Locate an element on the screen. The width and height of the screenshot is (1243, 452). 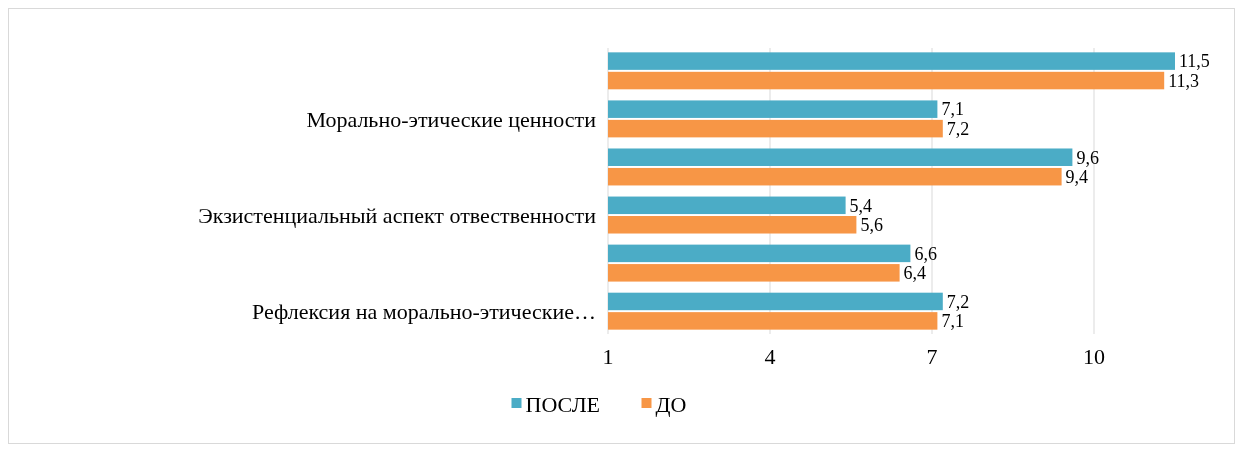
x-tick-label: 10 is located at coordinates (1094, 356).